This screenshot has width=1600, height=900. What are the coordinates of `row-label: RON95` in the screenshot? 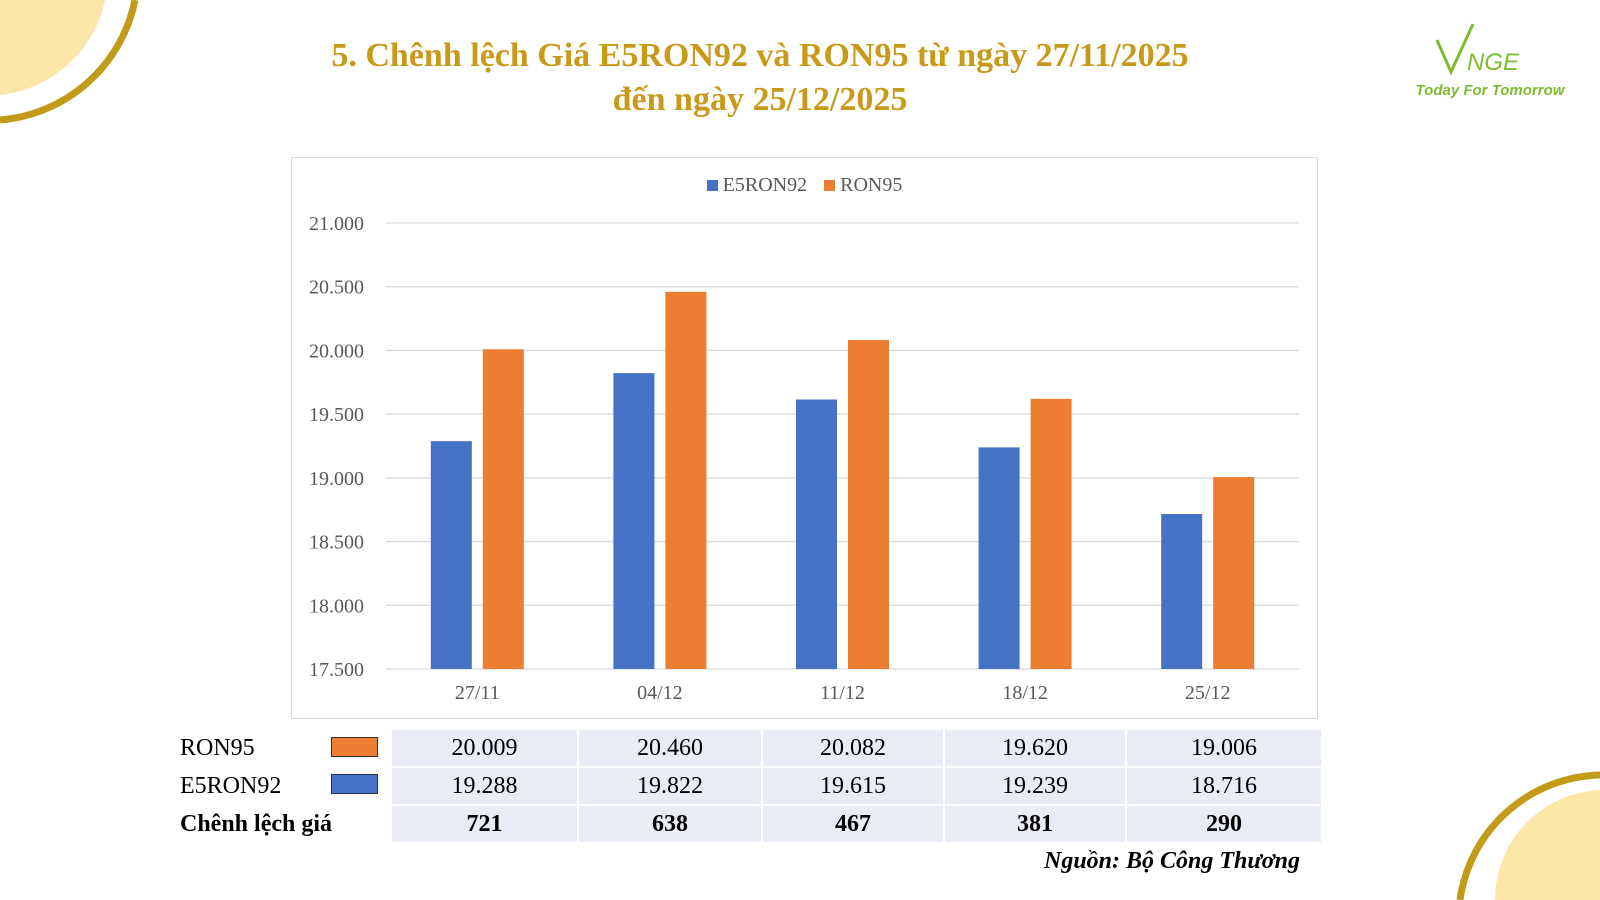 It's located at (217, 748).